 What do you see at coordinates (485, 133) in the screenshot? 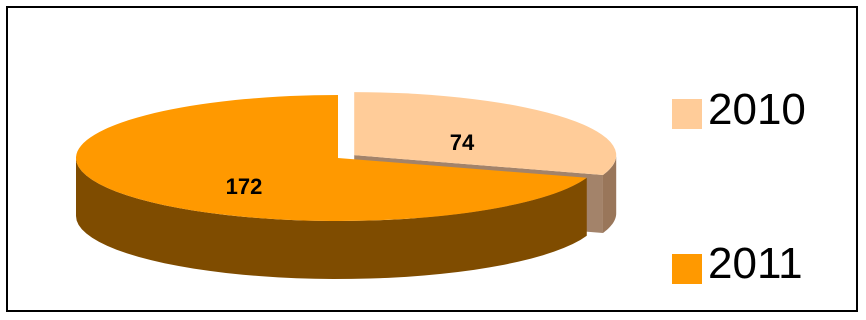
I see `pie-slice-2010` at bounding box center [485, 133].